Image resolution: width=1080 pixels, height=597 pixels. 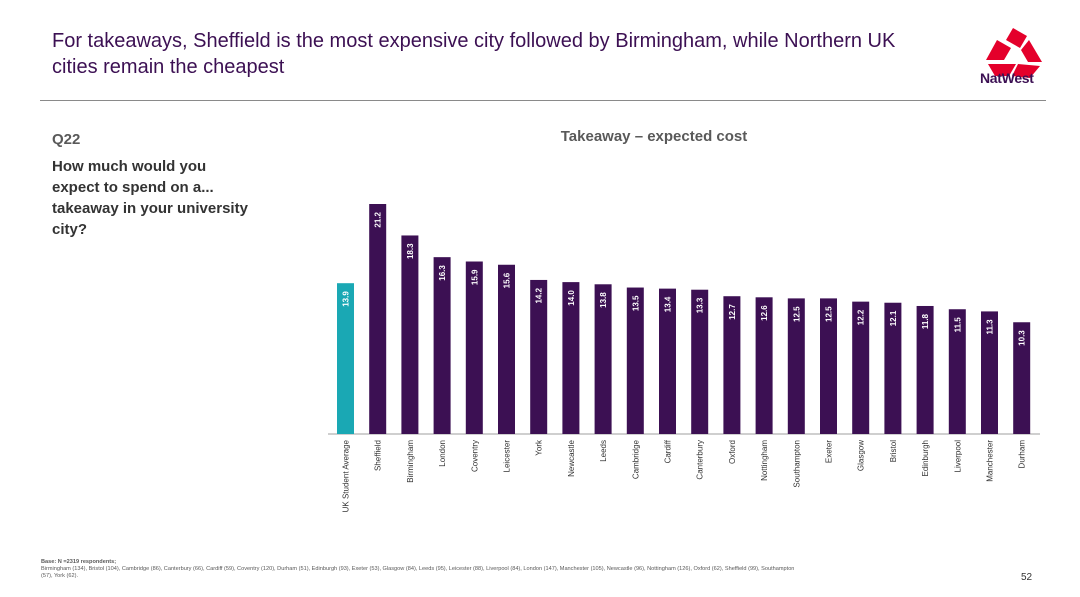 What do you see at coordinates (507, 280) in the screenshot?
I see `data-label: 15.6` at bounding box center [507, 280].